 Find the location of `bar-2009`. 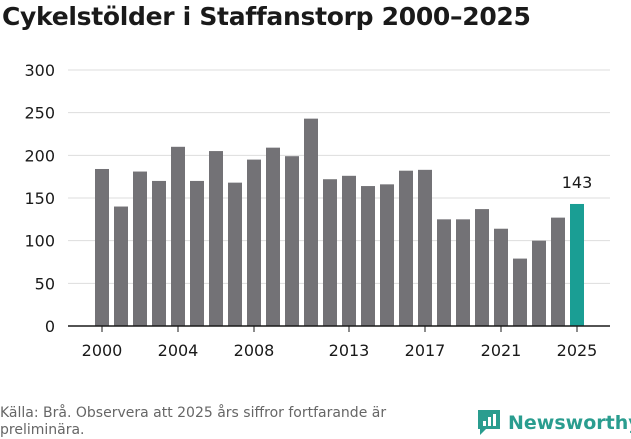

bar-2009 is located at coordinates (273, 236).